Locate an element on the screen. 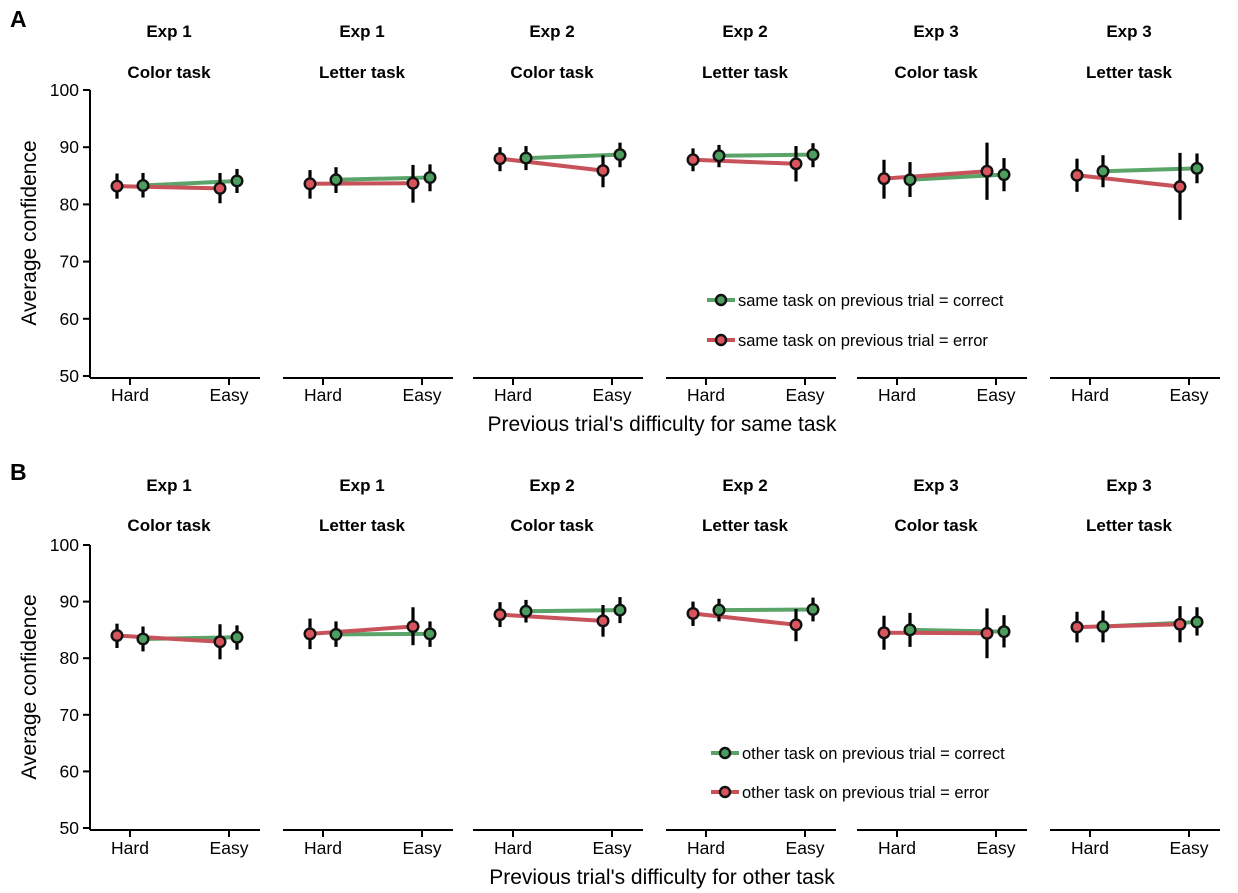  legend-item-error: other task on previous trial = error is located at coordinates (866, 793).